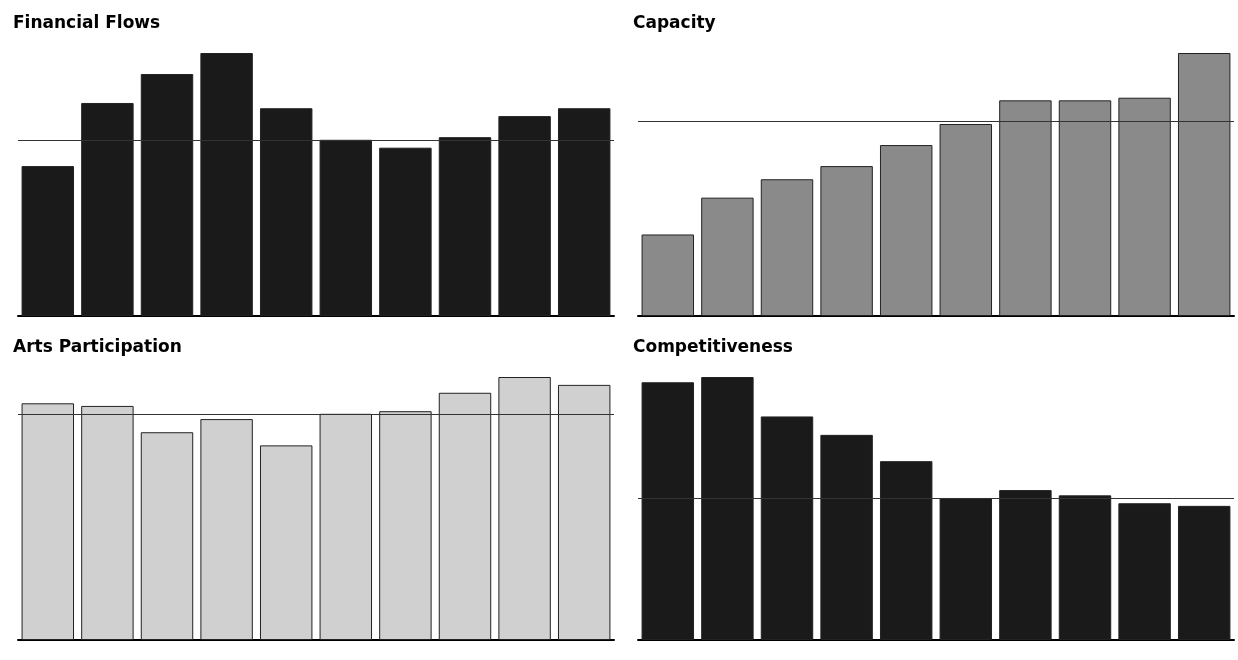 Image resolution: width=1238 pixels, height=660 pixels. What do you see at coordinates (674, 21) in the screenshot?
I see `chart-title: Capacity` at bounding box center [674, 21].